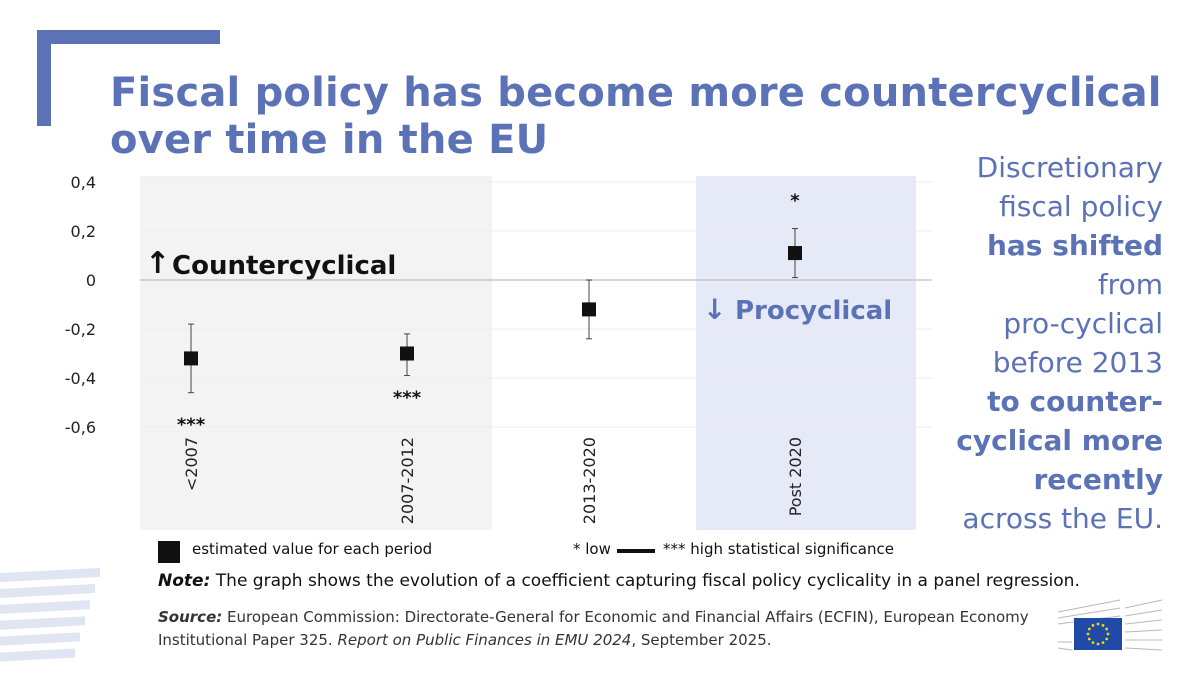 The width and height of the screenshot is (1200, 675). What do you see at coordinates (1110, 625) in the screenshot?
I see `european-commission-logo` at bounding box center [1110, 625].